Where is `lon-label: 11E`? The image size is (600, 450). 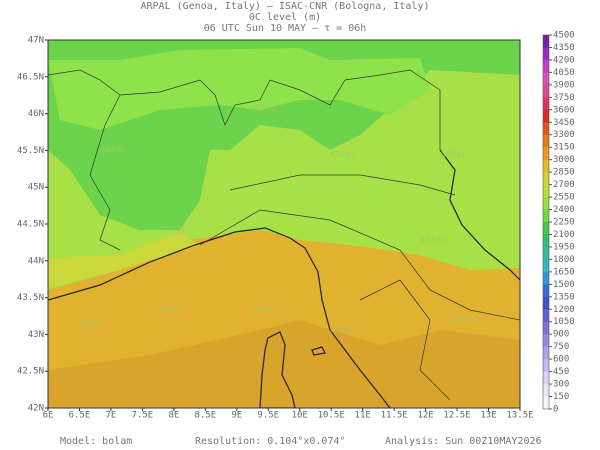
lon-label: 11E is located at coordinates (363, 416).